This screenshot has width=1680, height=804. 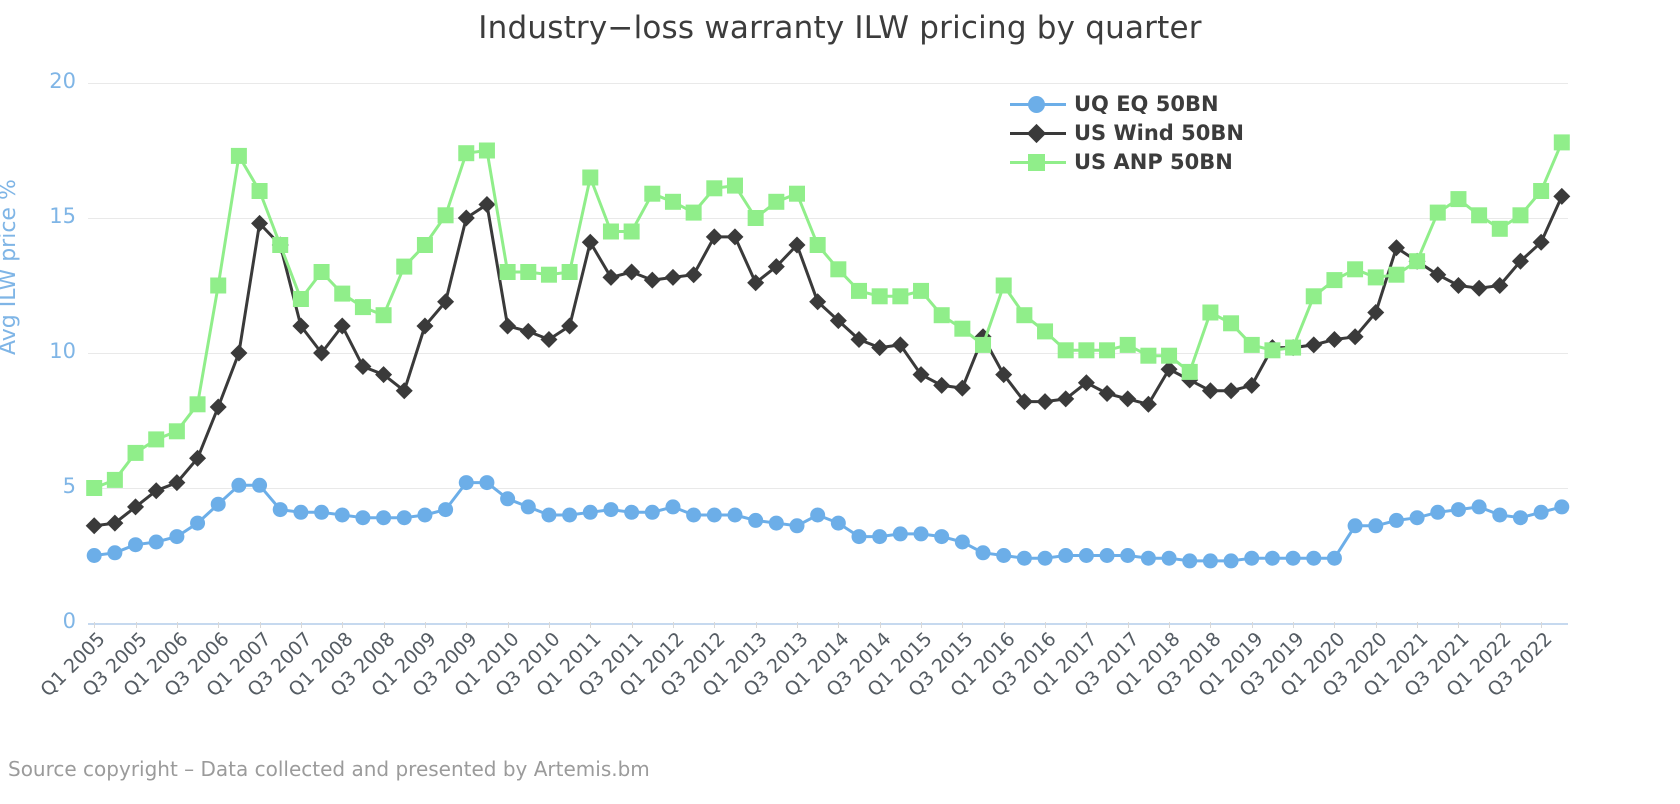 What do you see at coordinates (1127, 104) in the screenshot?
I see `legend-item-uq-eq-50bn: UQ EQ 50BN` at bounding box center [1127, 104].